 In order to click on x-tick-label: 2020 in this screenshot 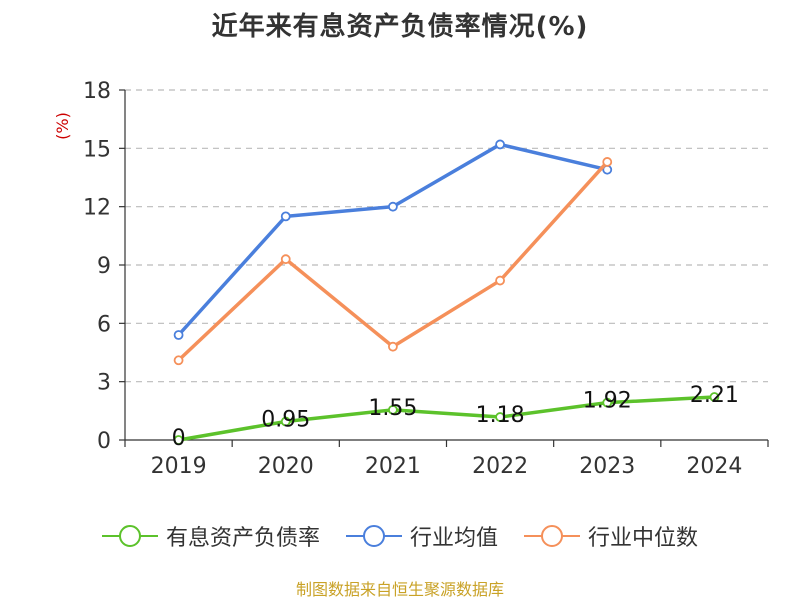, I will do `click(286, 466)`.